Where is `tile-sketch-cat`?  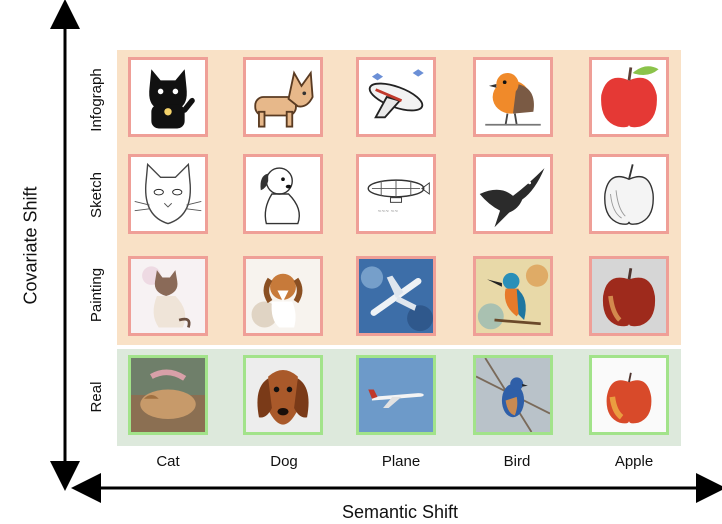
tile-sketch-cat is located at coordinates (168, 194).